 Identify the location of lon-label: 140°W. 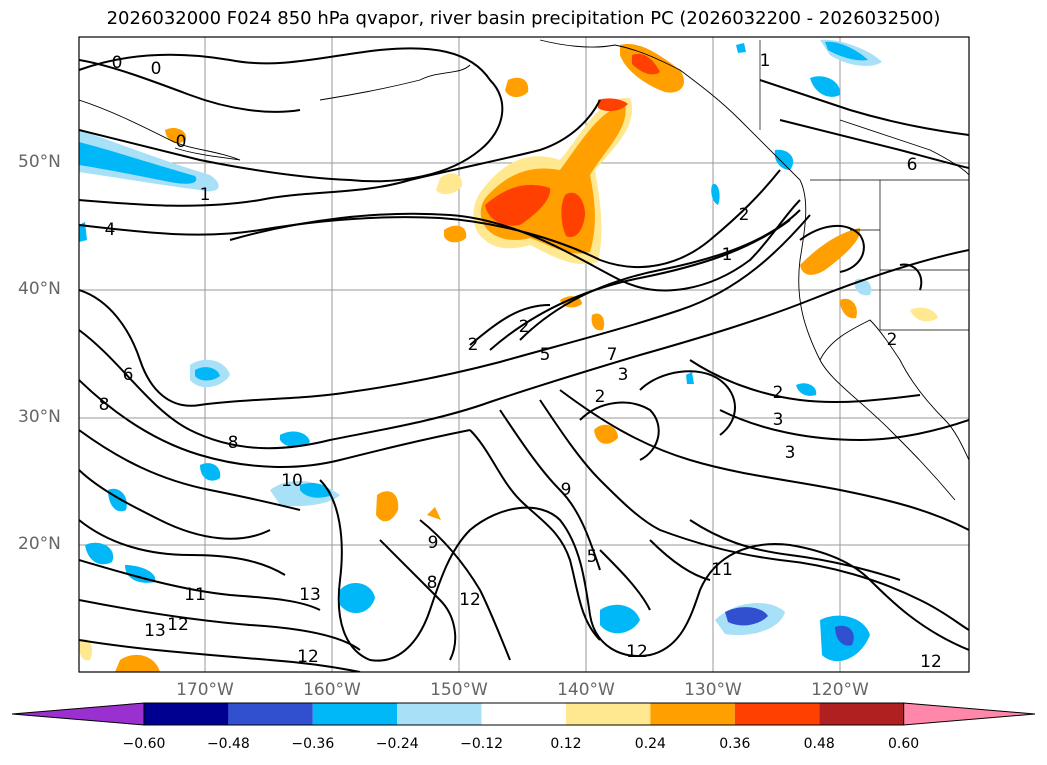
(586, 690).